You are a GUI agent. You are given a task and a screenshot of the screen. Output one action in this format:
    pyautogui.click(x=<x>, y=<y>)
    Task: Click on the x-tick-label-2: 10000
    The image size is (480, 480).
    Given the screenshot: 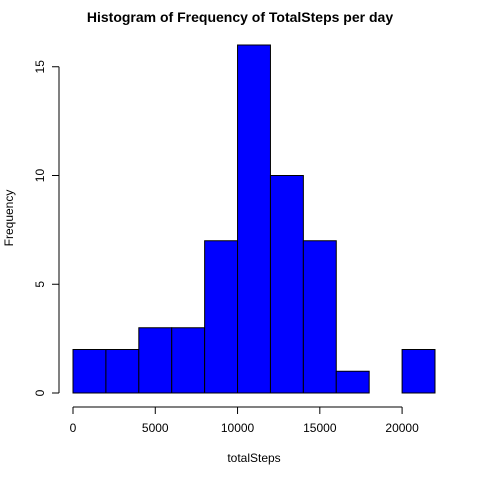 What is the action you would take?
    pyautogui.click(x=238, y=428)
    